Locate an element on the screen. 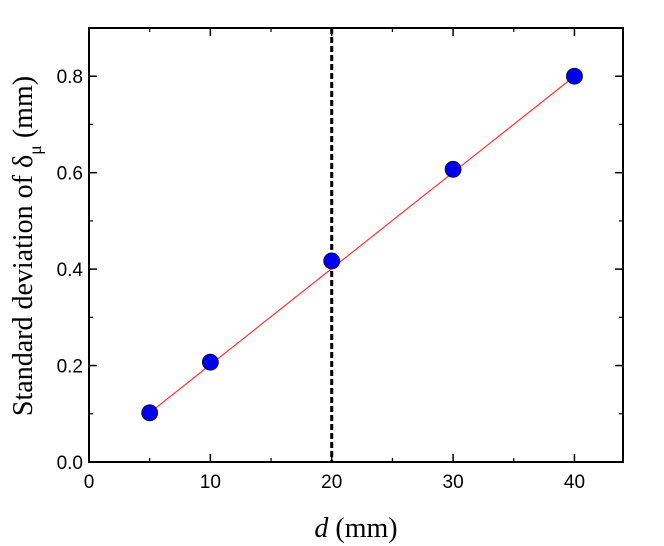 Image resolution: width=664 pixels, height=546 pixels. x-tick-label: 20 is located at coordinates (331, 482).